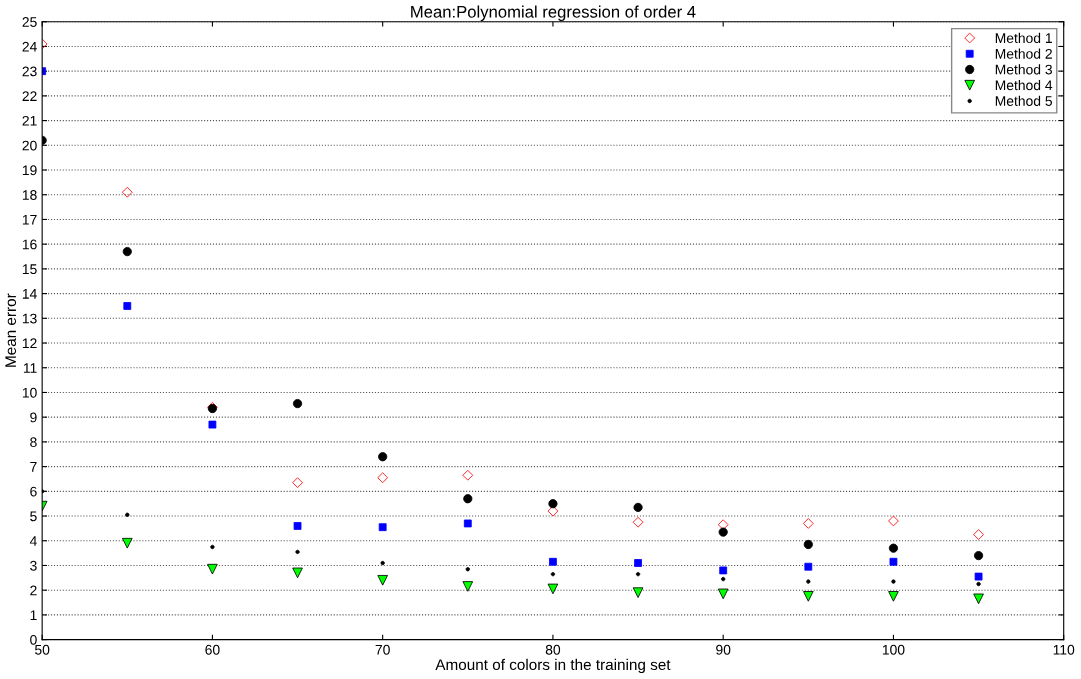  I want to click on y-tick-label: 10, so click(29, 392).